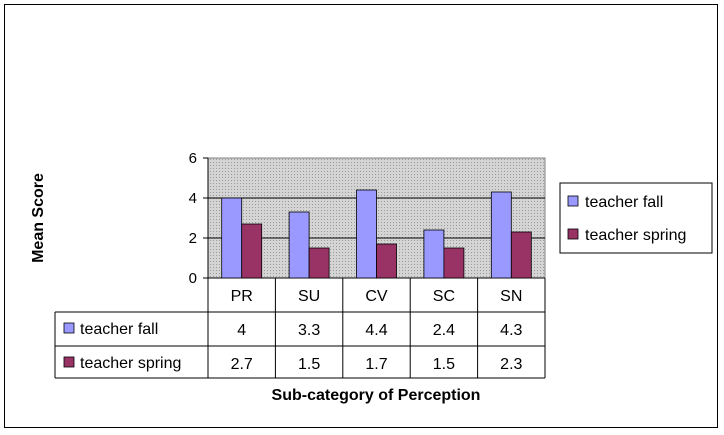  What do you see at coordinates (444, 330) in the screenshot?
I see `data-label: 2.4` at bounding box center [444, 330].